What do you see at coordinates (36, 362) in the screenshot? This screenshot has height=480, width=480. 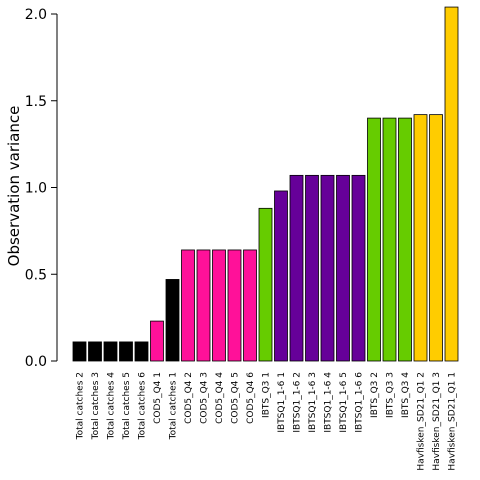 I see `y-tick-label: 0.0` at bounding box center [36, 362].